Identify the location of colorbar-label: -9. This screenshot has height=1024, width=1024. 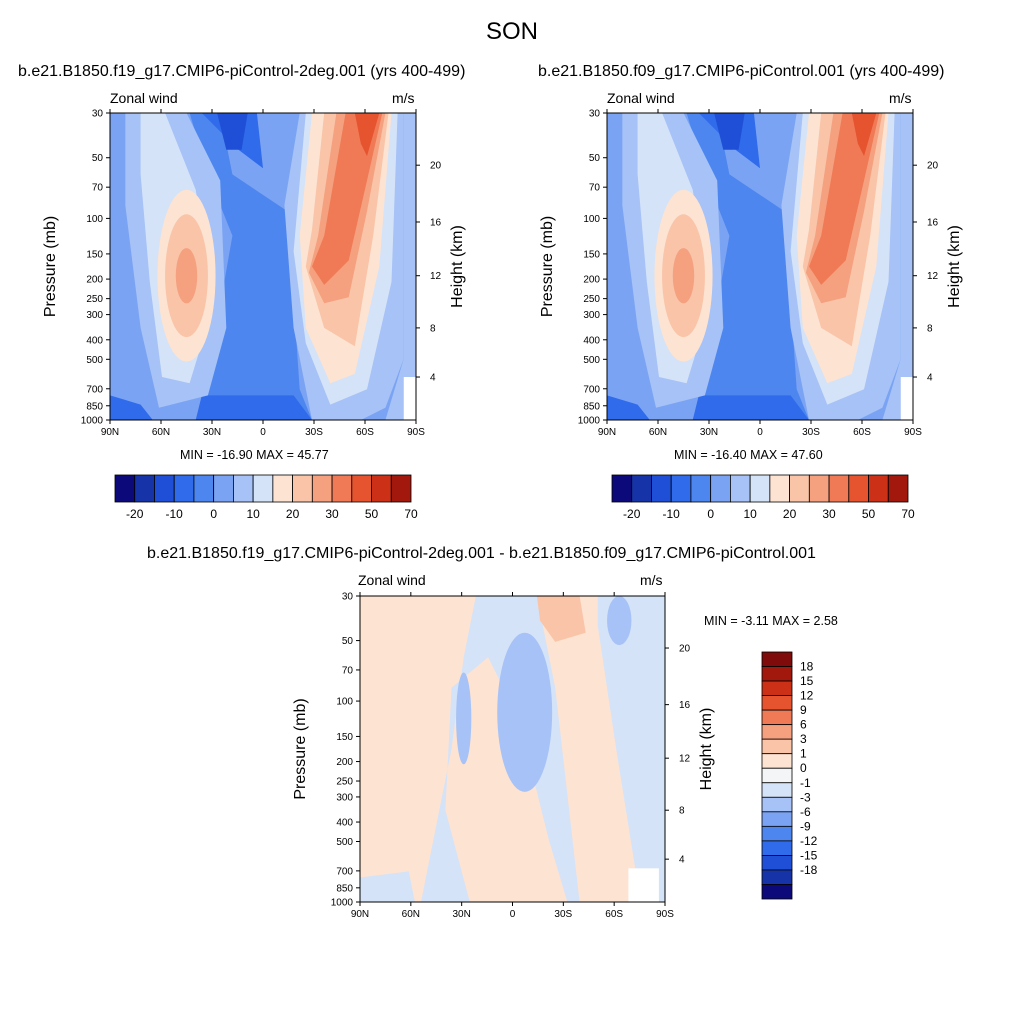
(805, 826).